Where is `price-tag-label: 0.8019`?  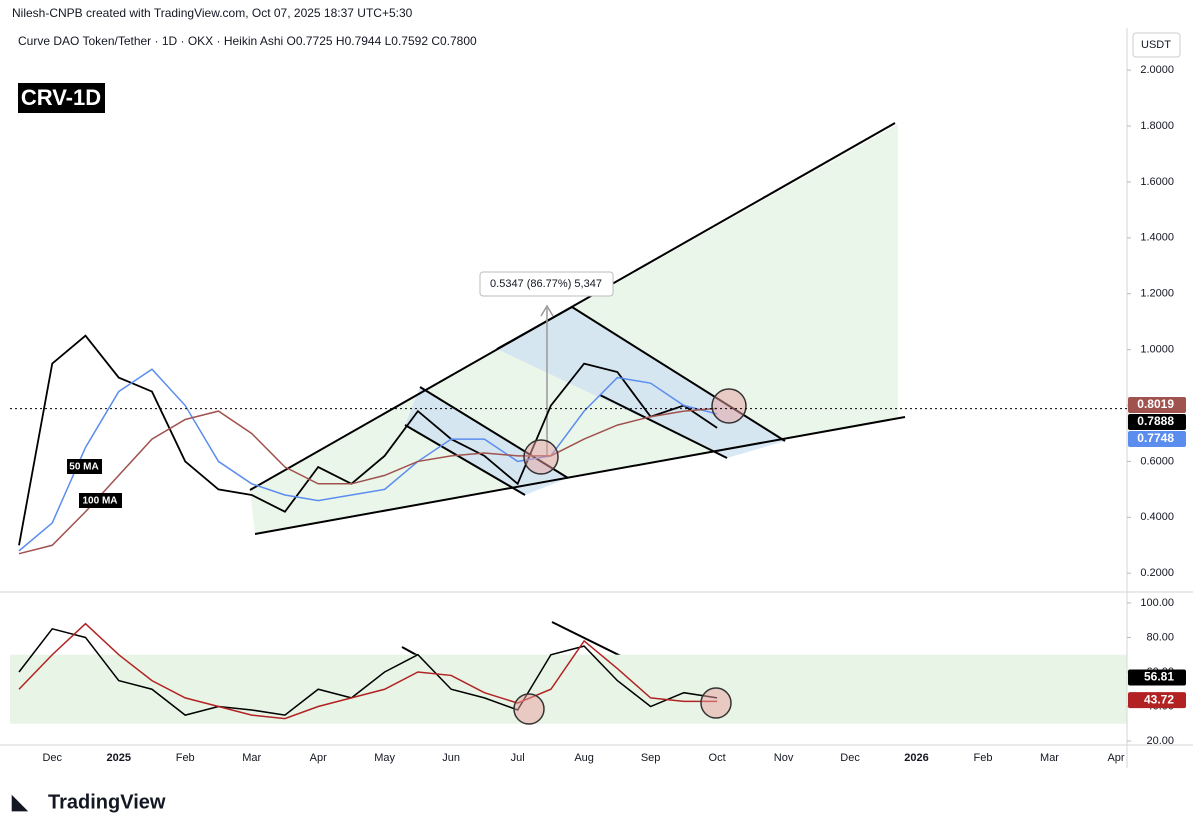 price-tag-label: 0.8019 is located at coordinates (1155, 404).